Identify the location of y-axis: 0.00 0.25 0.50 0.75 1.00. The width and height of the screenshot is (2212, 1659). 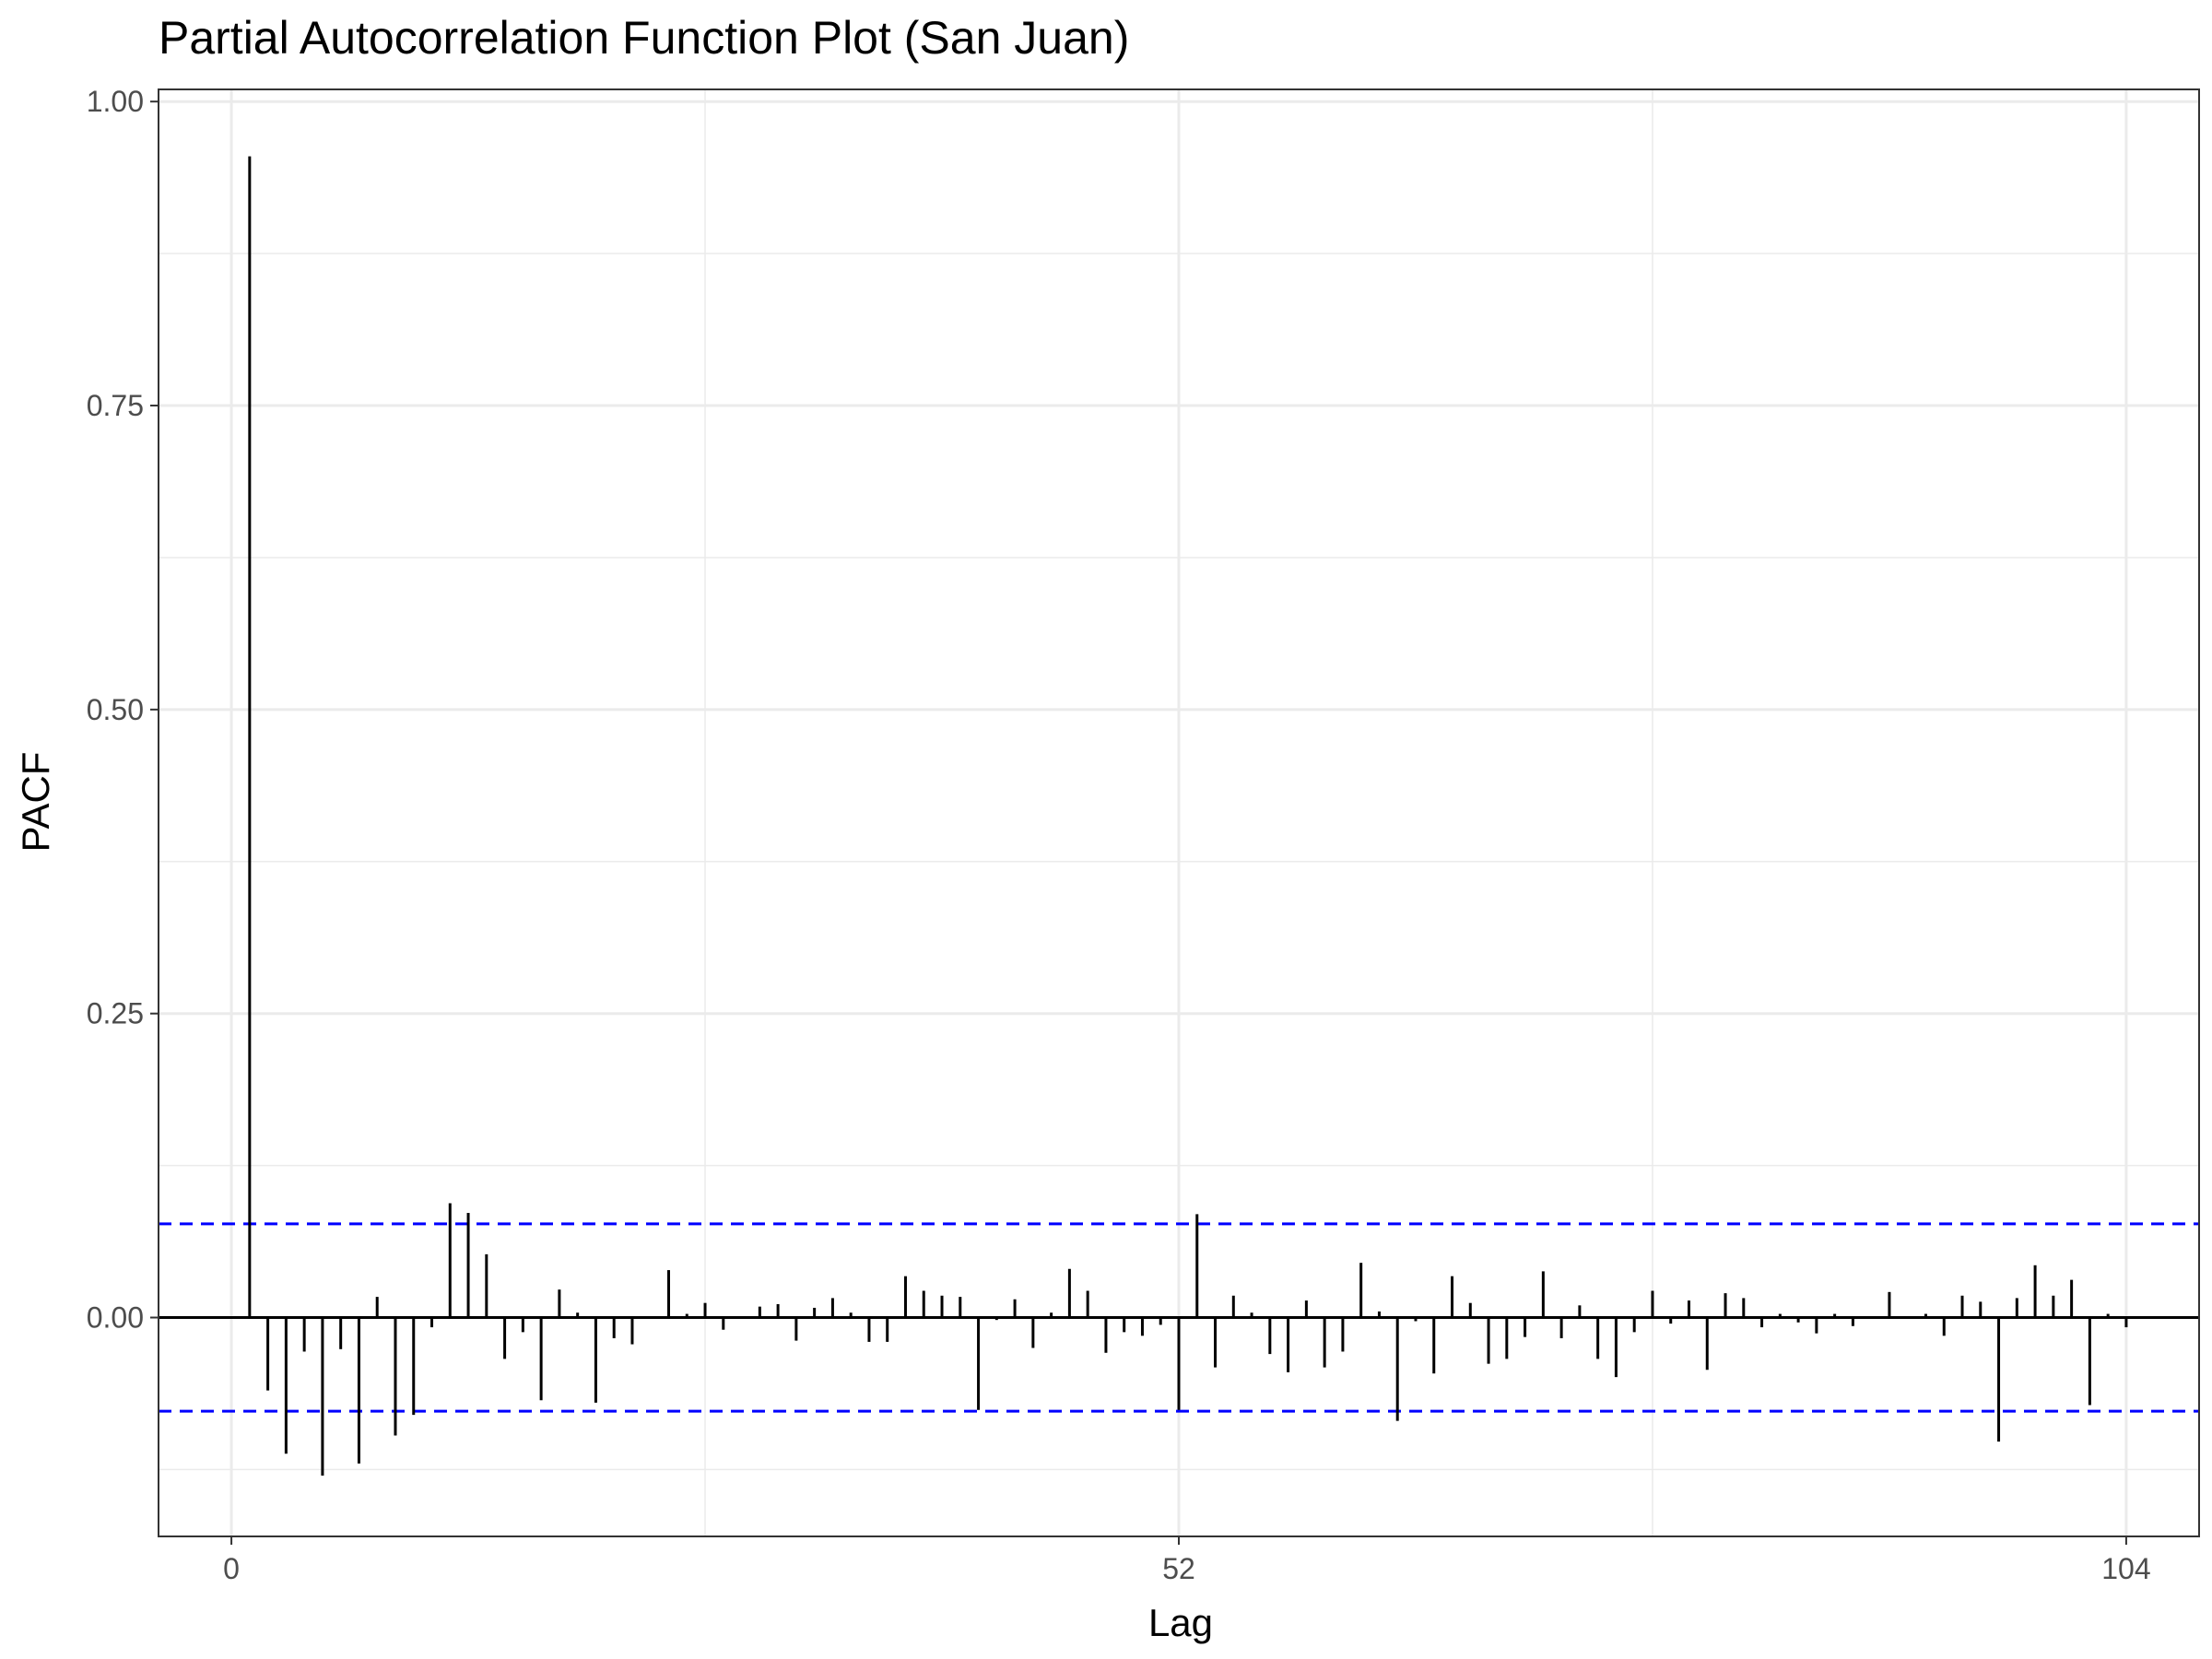
(123, 710).